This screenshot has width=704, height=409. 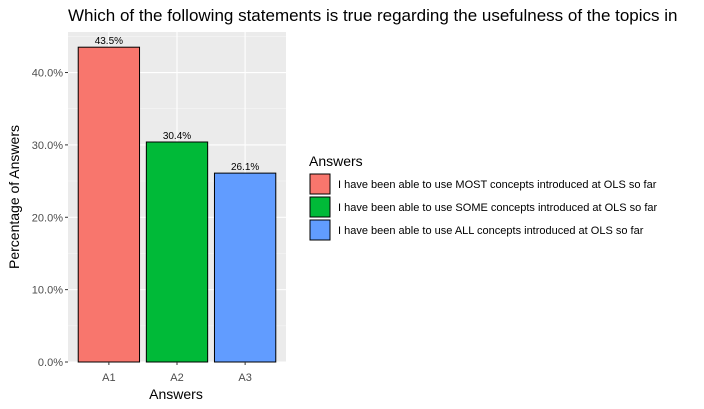 I want to click on y-tick-label: 20.0%, so click(x=47, y=218).